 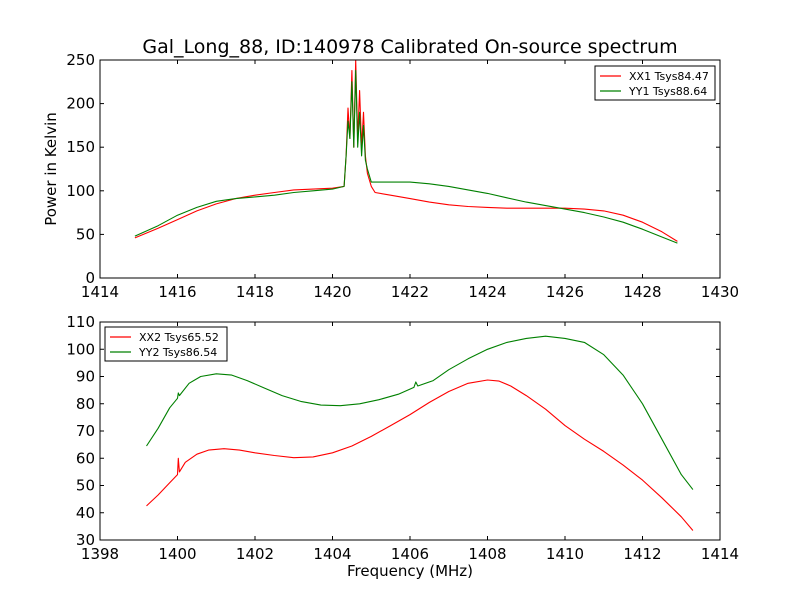 I want to click on x-axis-label: Frequency (MHz), so click(x=410, y=571).